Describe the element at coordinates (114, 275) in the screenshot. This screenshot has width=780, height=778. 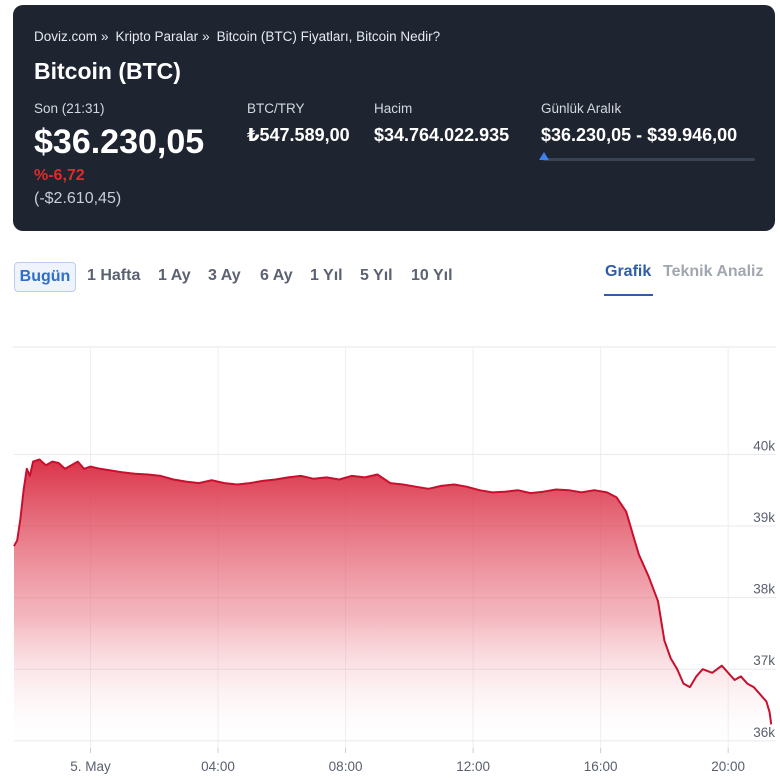
I see `period-tab-1-week: 1 Hafta` at that location.